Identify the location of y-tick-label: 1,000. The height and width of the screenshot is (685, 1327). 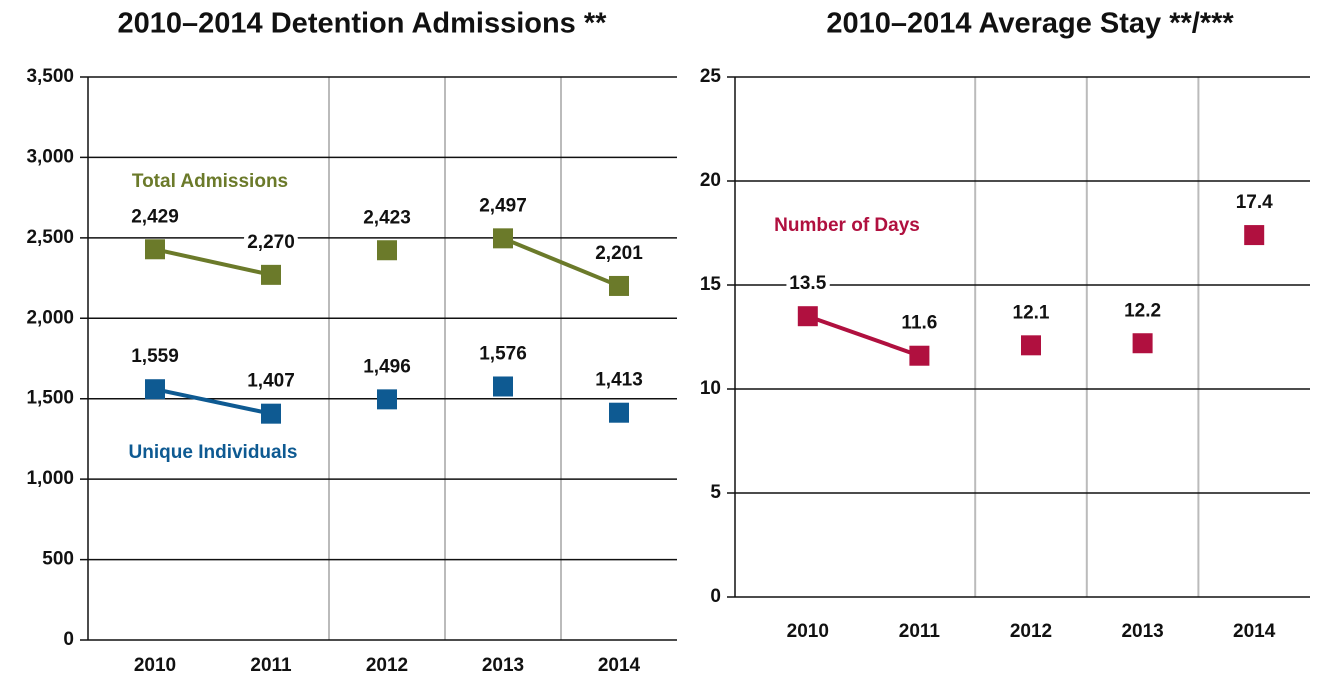
(50, 478).